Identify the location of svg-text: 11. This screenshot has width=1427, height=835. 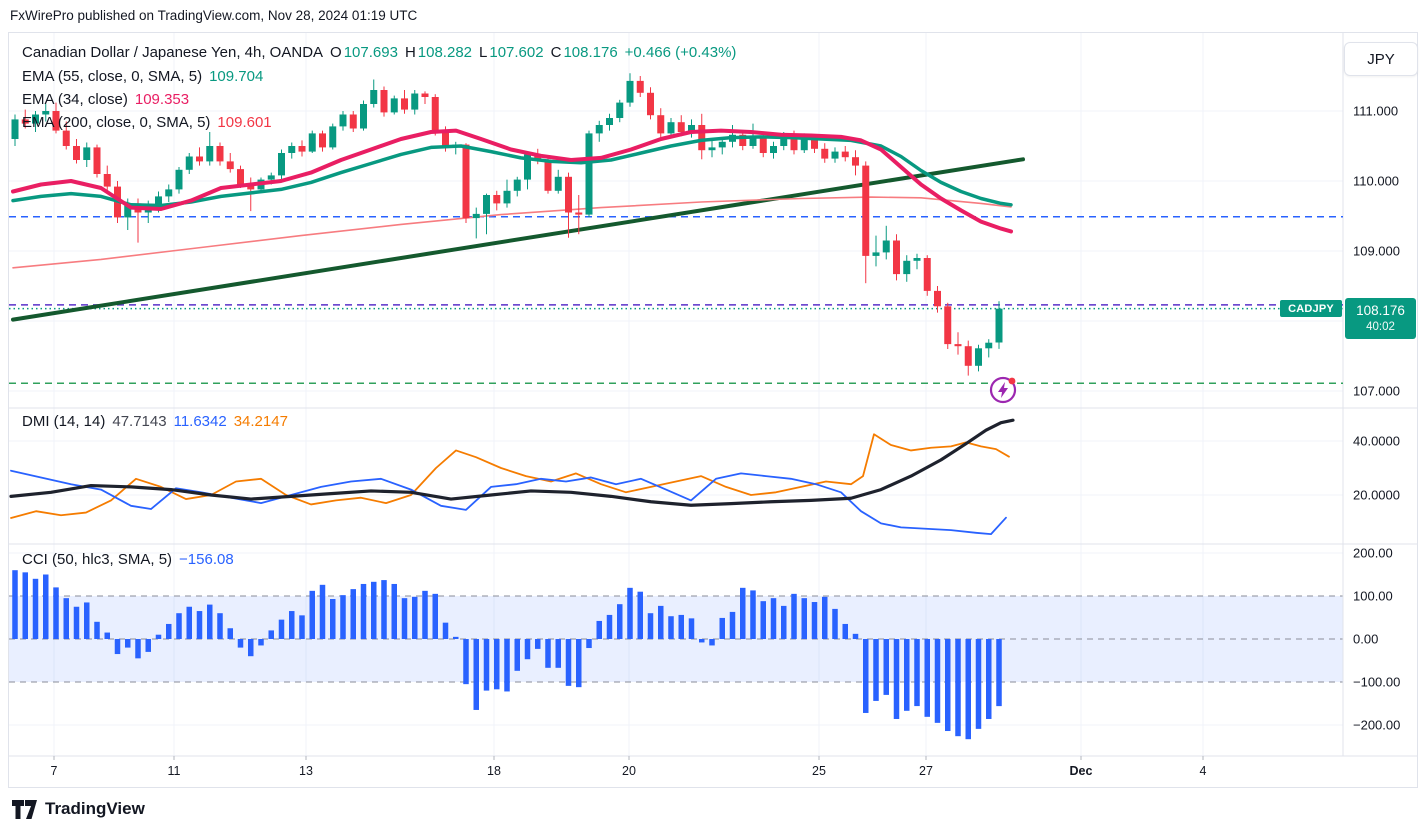
(174, 771).